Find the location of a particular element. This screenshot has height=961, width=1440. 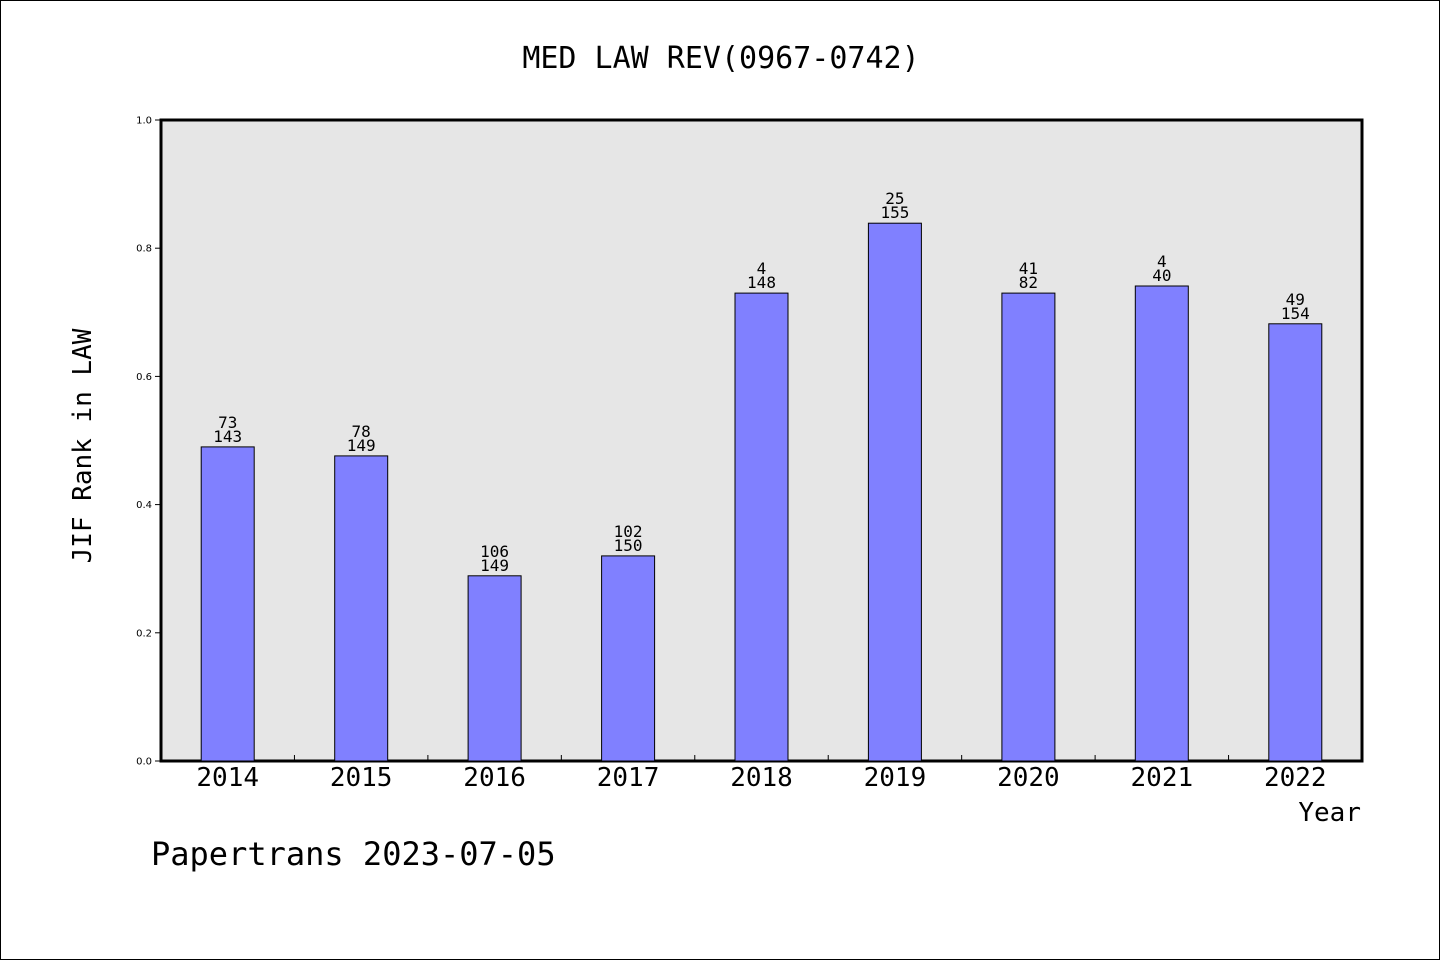

y-tick-label: 0.8 is located at coordinates (144, 249).